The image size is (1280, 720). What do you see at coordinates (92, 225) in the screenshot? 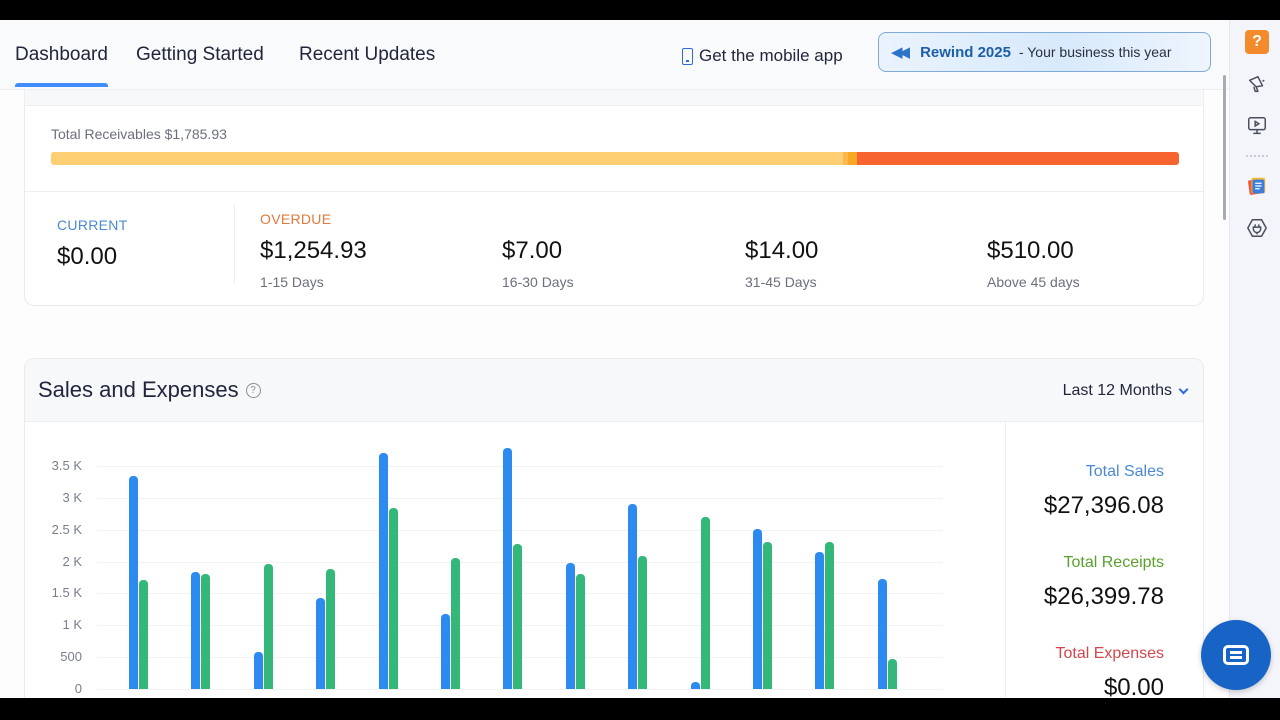
I see `current-label: CURRENT` at bounding box center [92, 225].